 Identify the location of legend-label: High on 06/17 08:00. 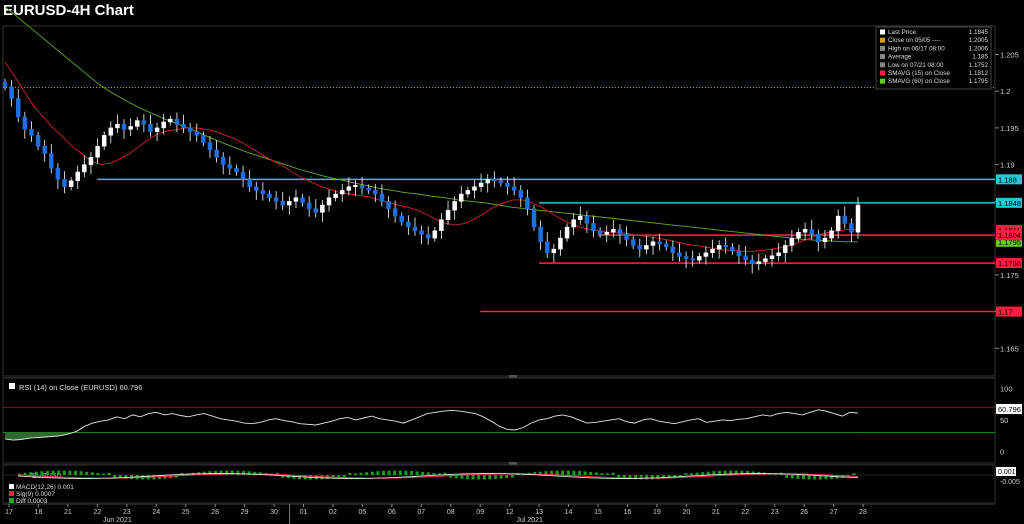
(916, 48).